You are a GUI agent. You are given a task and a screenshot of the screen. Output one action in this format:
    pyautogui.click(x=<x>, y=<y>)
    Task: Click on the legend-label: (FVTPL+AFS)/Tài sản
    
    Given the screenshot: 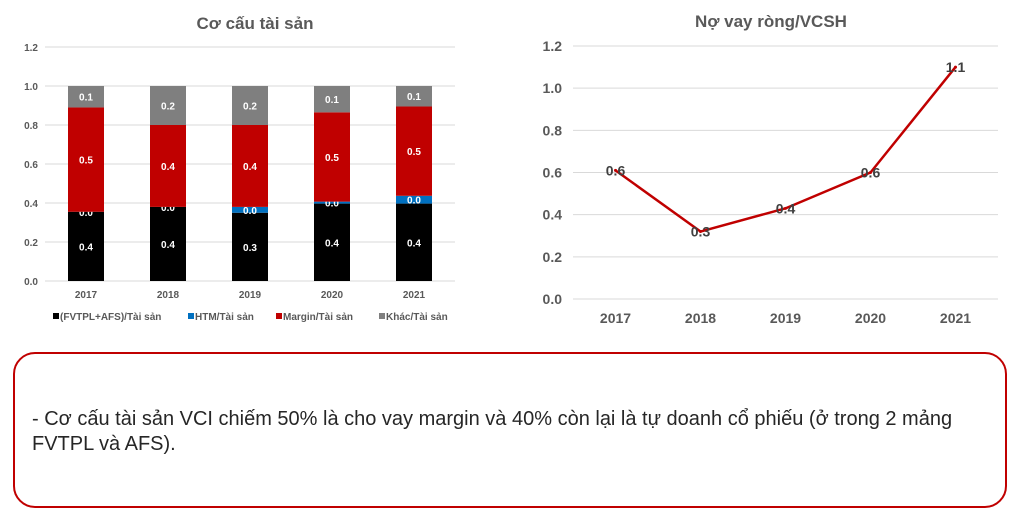 What is the action you would take?
    pyautogui.click(x=110, y=317)
    